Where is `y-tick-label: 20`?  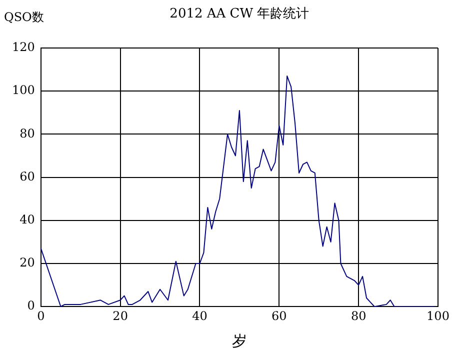 y-tick-label: 20 is located at coordinates (27, 263).